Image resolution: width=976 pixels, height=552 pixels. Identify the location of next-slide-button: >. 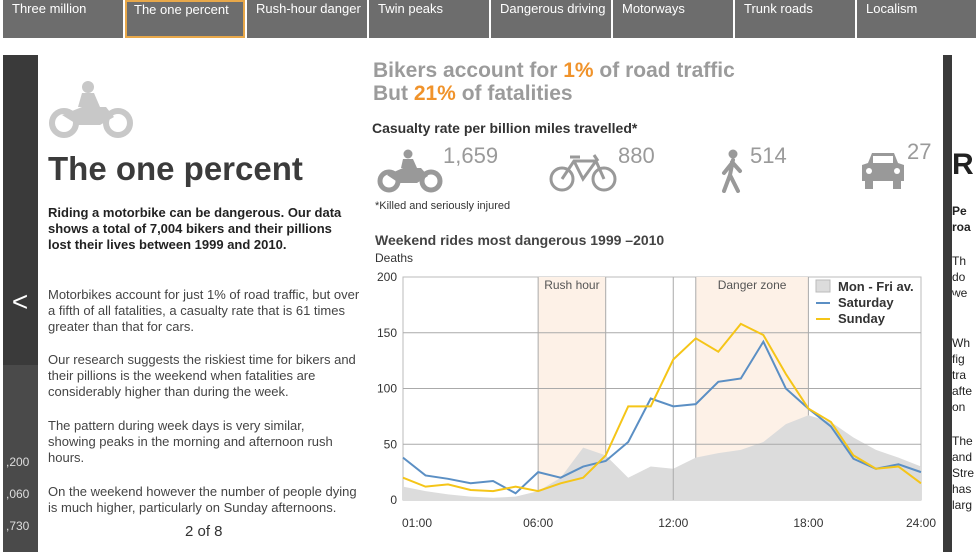
(960, 301).